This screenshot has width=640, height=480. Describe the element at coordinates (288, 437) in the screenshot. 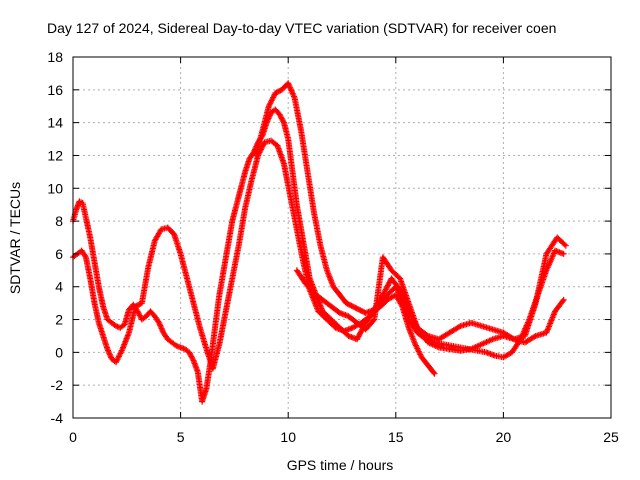

I see `x-tick-label: 10` at that location.